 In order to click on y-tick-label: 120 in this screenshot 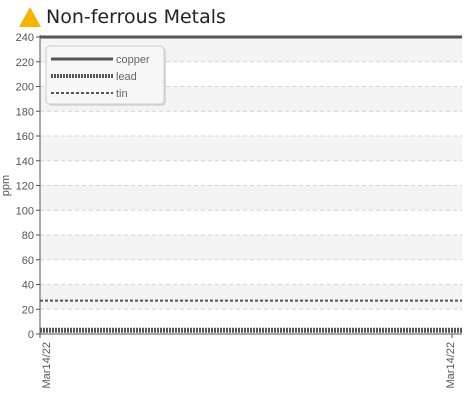, I will do `click(25, 187)`.